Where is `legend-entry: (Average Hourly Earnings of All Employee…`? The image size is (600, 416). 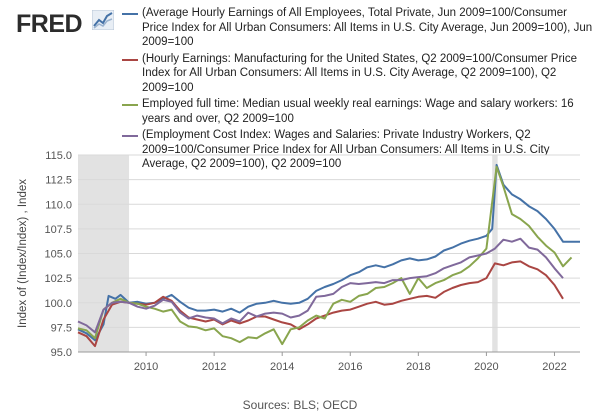 legend-entry: (Average Hourly Earnings of All Employee… is located at coordinates (358, 28).